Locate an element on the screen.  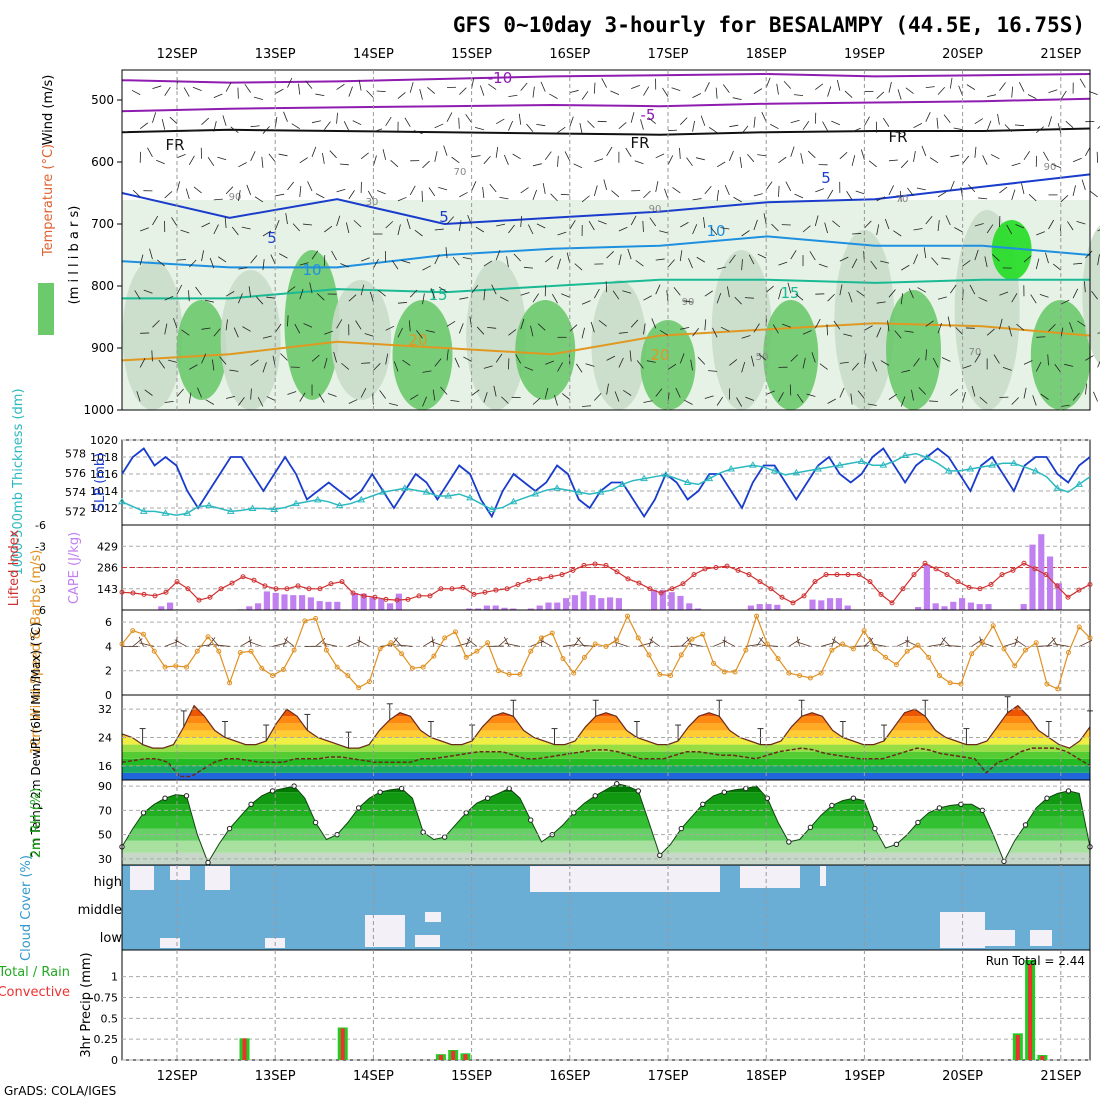
wind-tick: 6 is located at coordinates (108, 622).